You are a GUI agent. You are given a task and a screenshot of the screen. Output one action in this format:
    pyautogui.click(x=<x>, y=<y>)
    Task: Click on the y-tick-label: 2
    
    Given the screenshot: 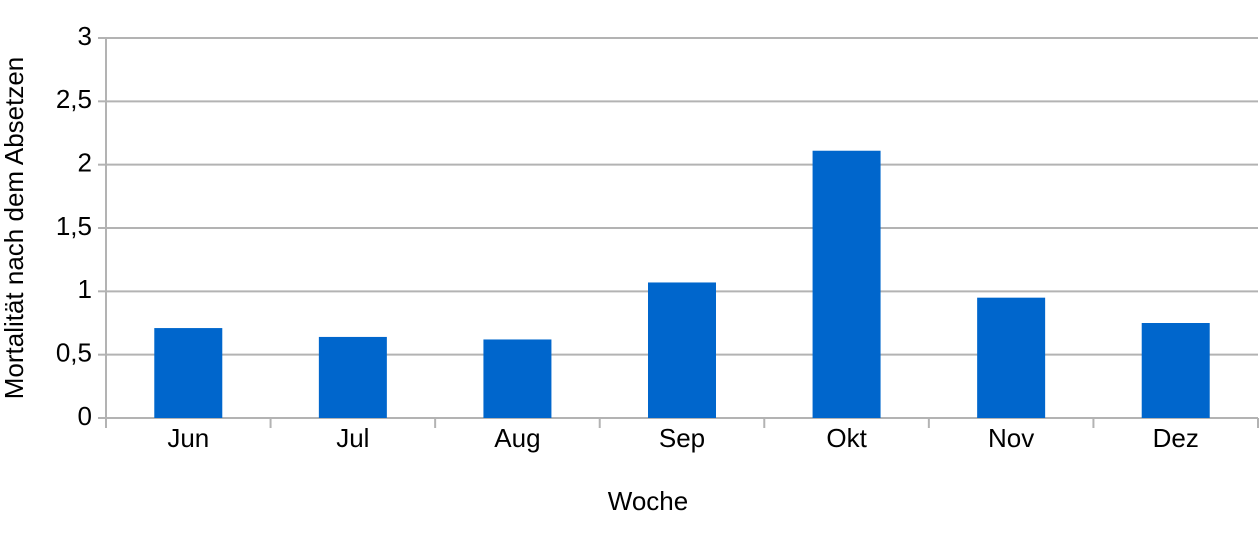 What is the action you would take?
    pyautogui.click(x=85, y=163)
    